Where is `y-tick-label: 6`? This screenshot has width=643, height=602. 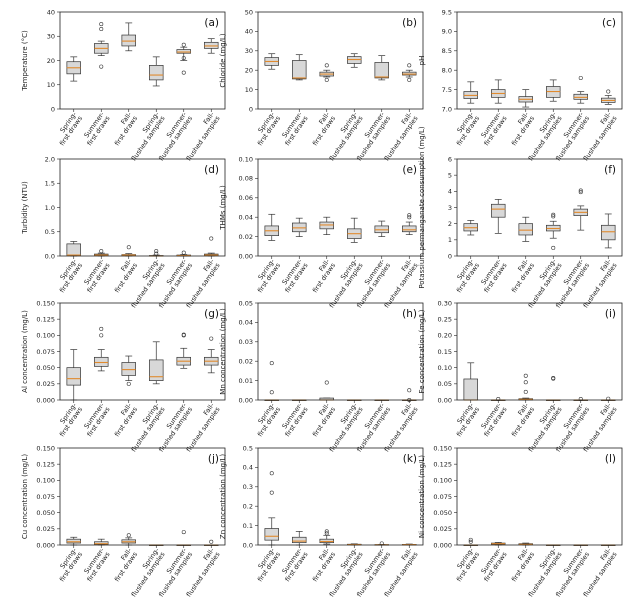
y-tick-label: 6 is located at coordinates (450, 159).